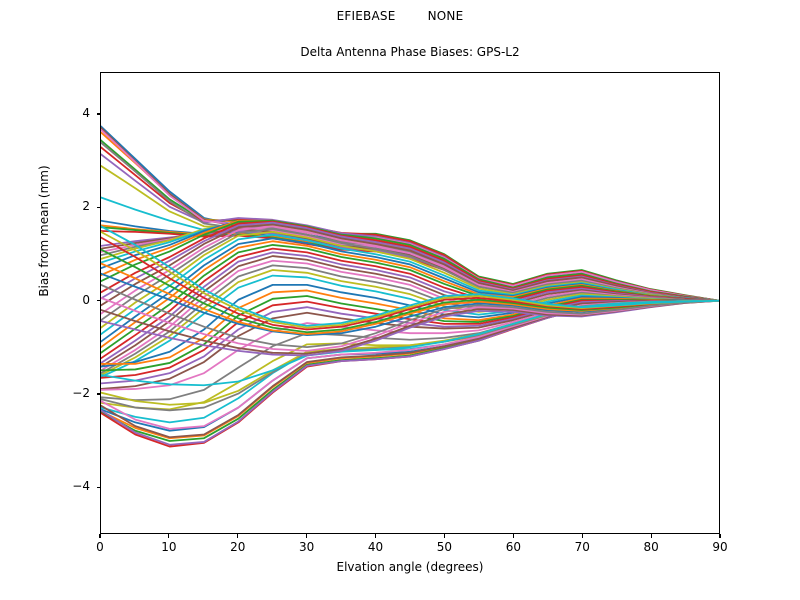 This screenshot has width=800, height=600. What do you see at coordinates (86, 299) in the screenshot?
I see `y-tick-label: 0` at bounding box center [86, 299].